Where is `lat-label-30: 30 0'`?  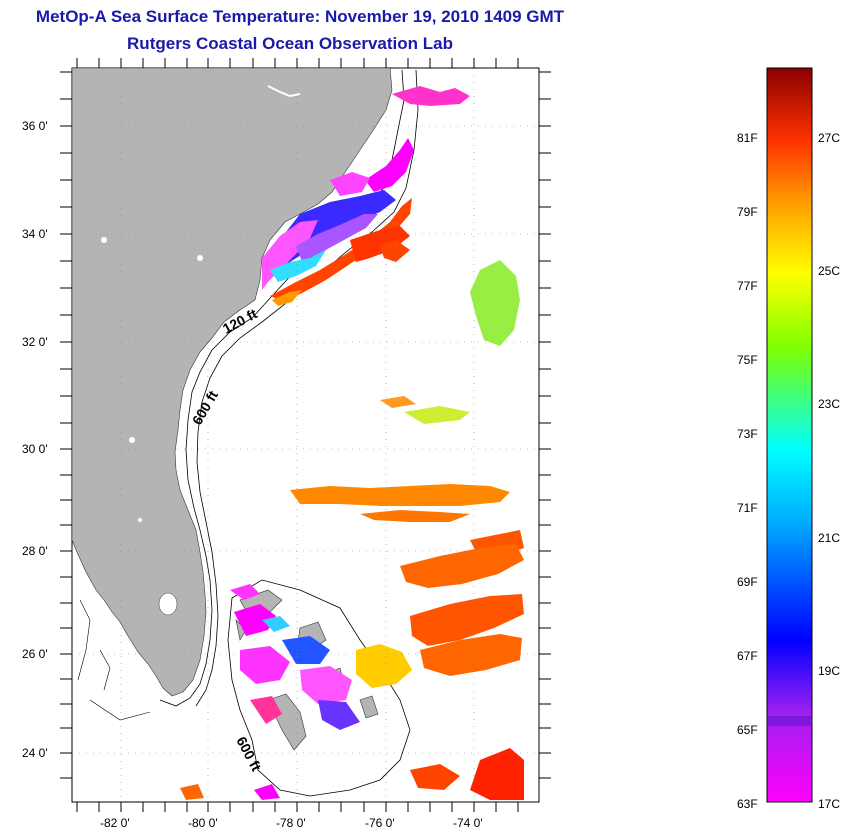
lat-label-30: 30 0' is located at coordinates (35, 449).